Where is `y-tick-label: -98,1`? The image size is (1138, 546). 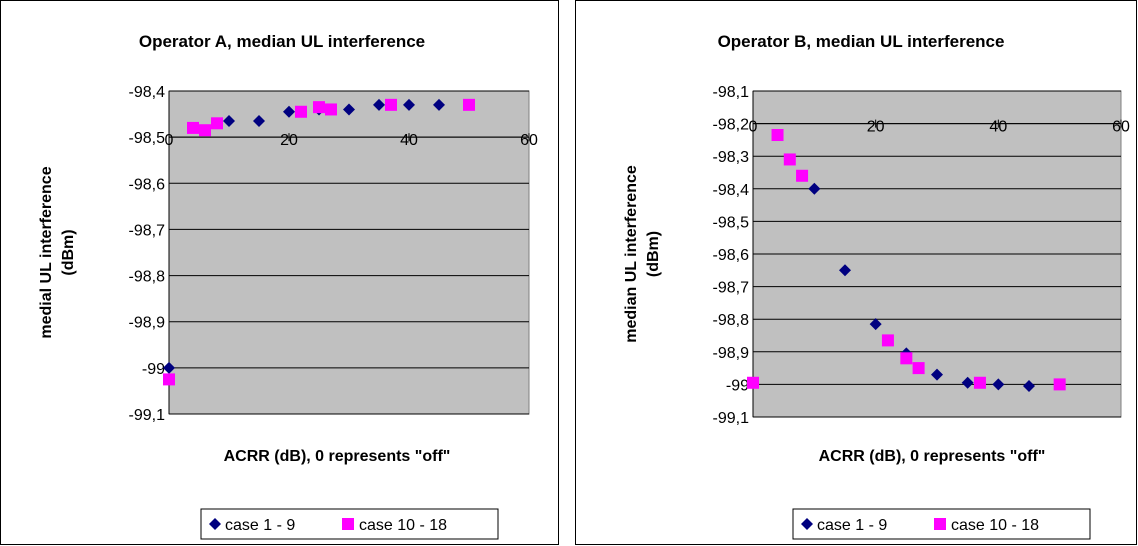
y-tick-label: -98,1 is located at coordinates (731, 92).